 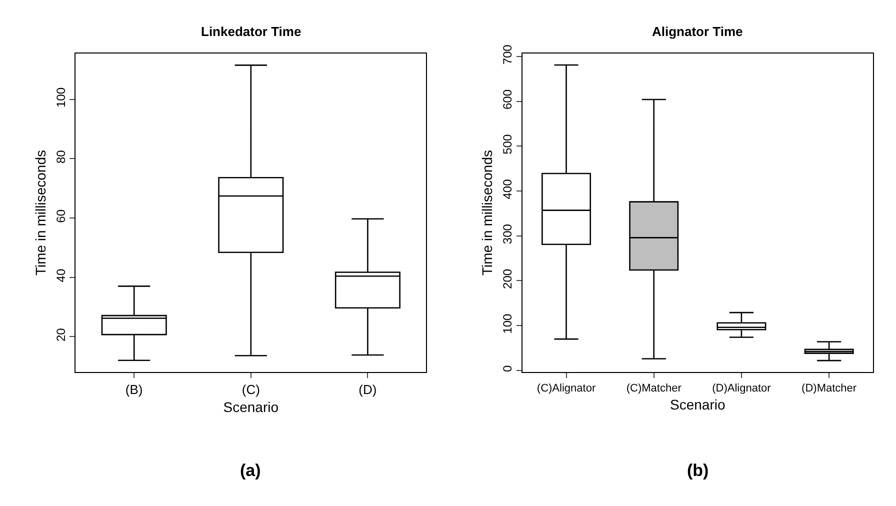 What do you see at coordinates (742, 388) in the screenshot?
I see `x-tick-label: (D)Alignator` at bounding box center [742, 388].